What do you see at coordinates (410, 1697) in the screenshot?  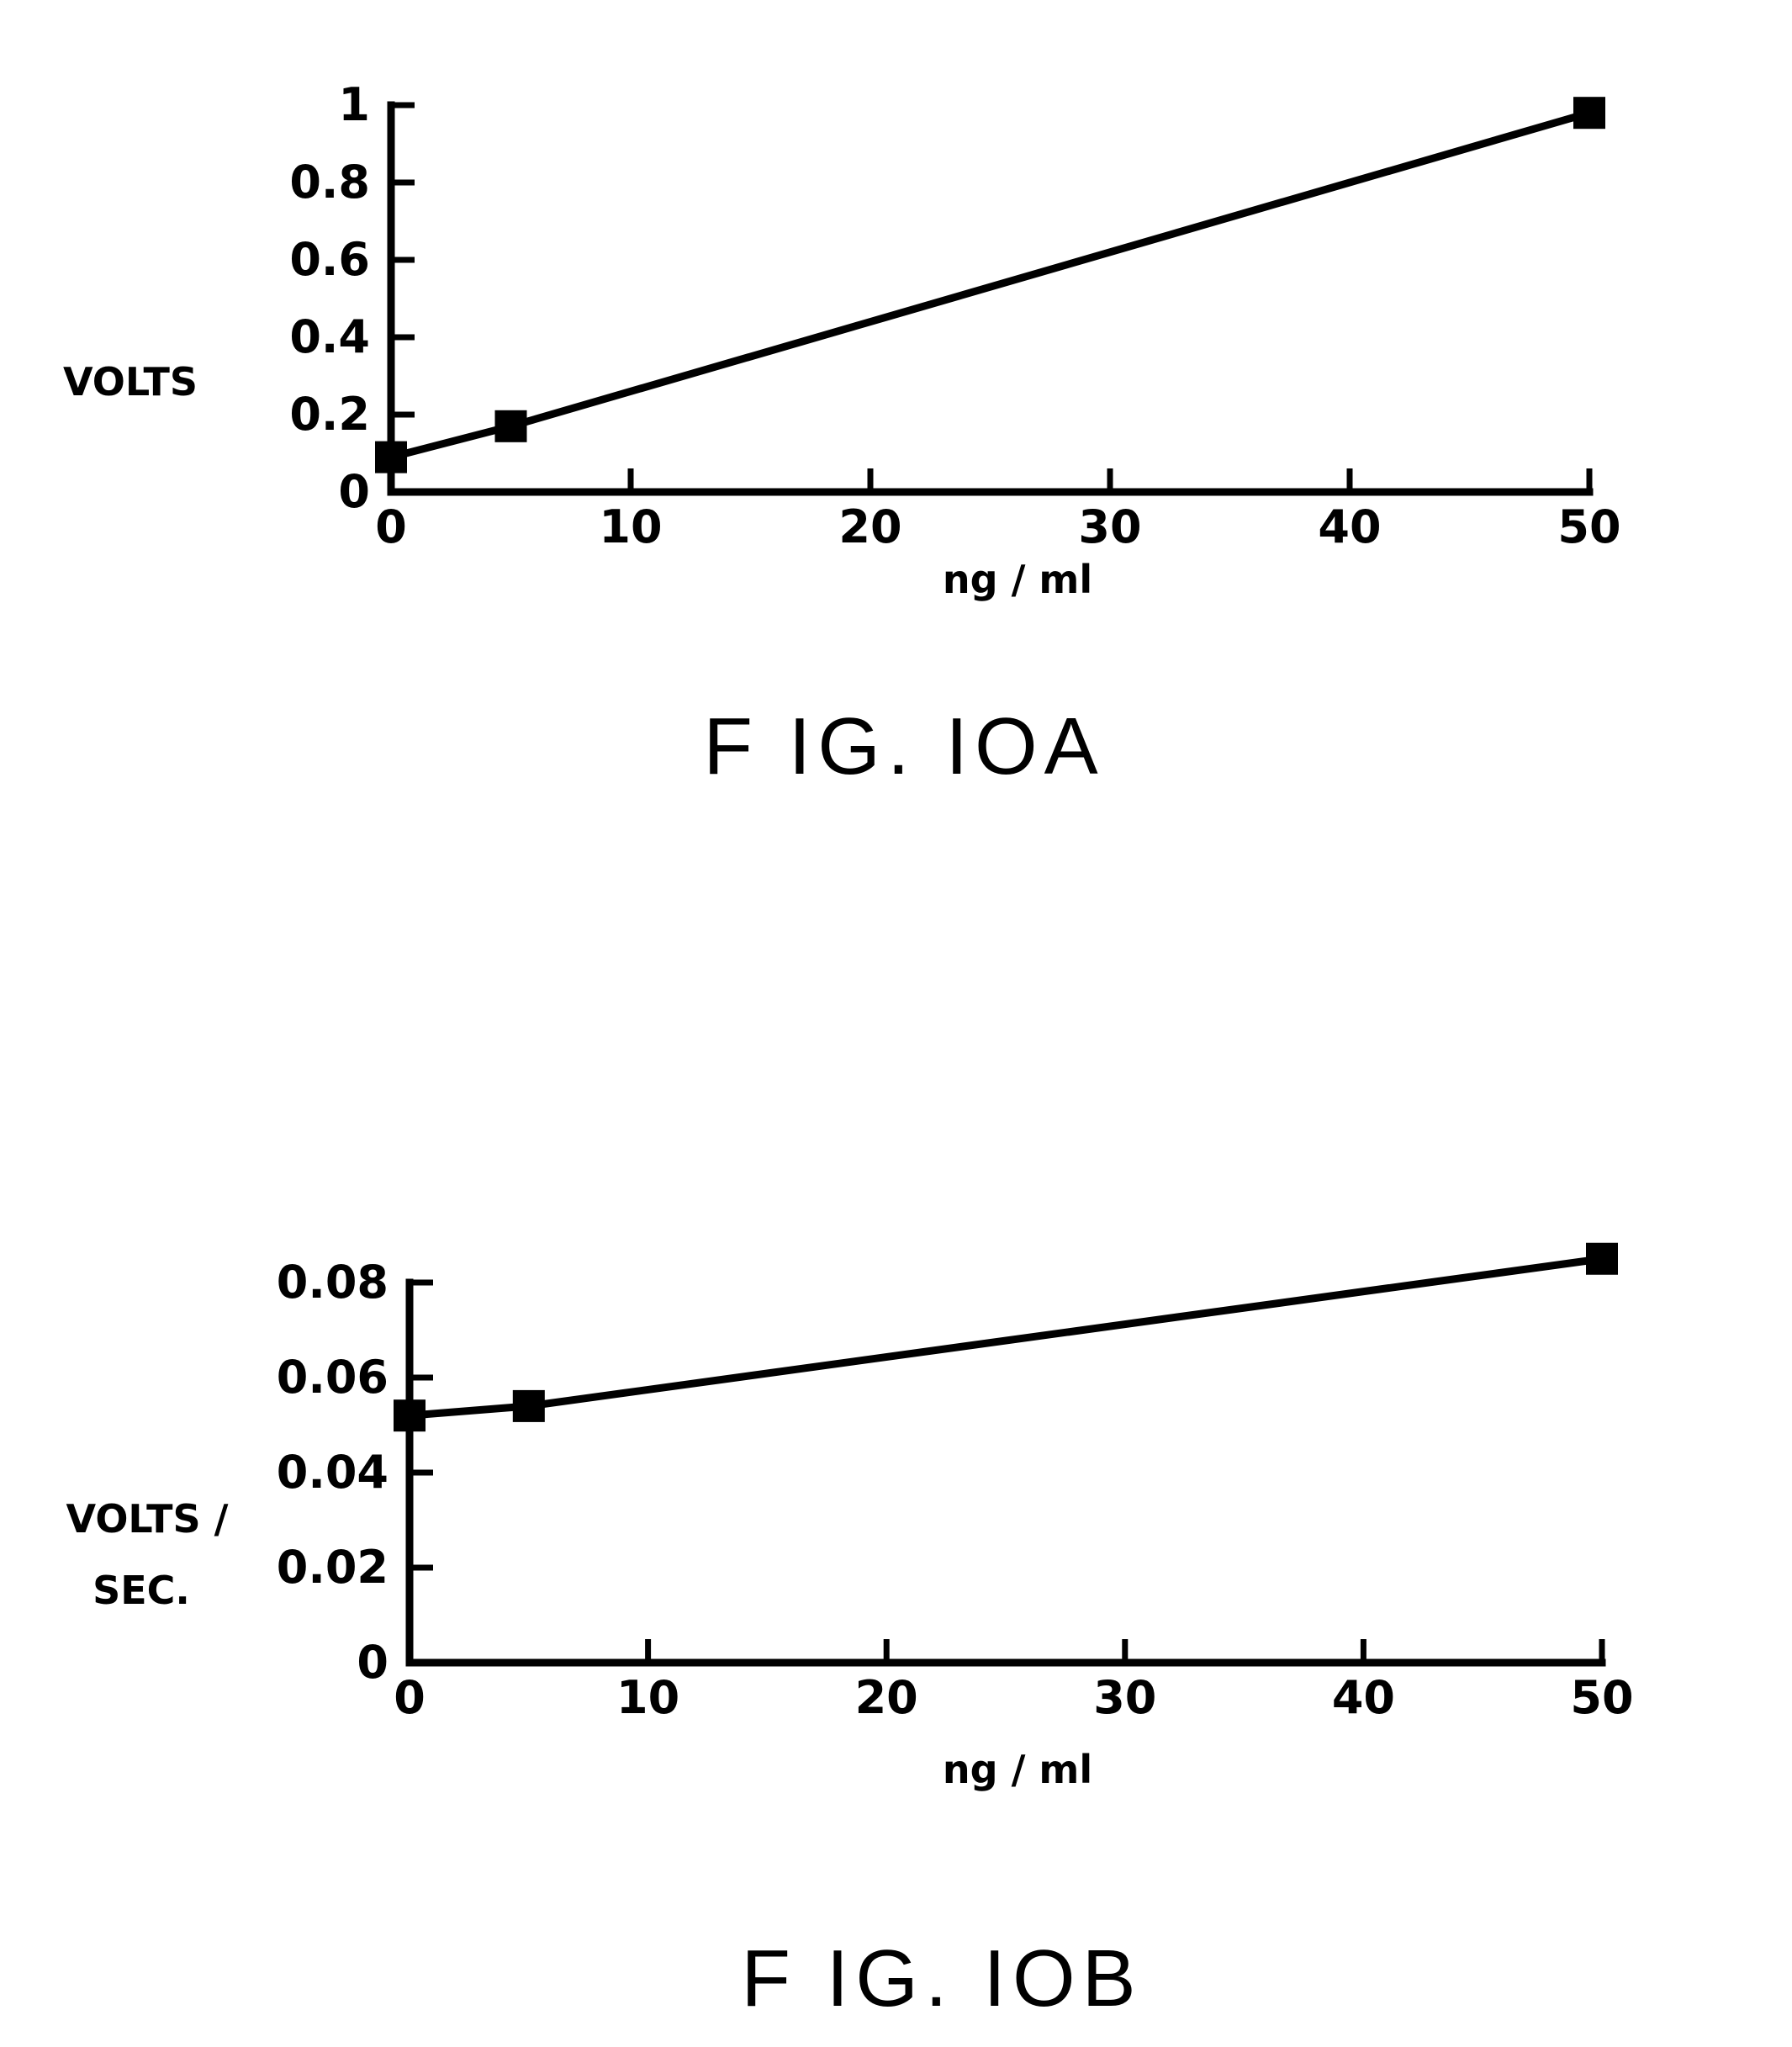 I see `x-tick-label-b: 0` at bounding box center [410, 1697].